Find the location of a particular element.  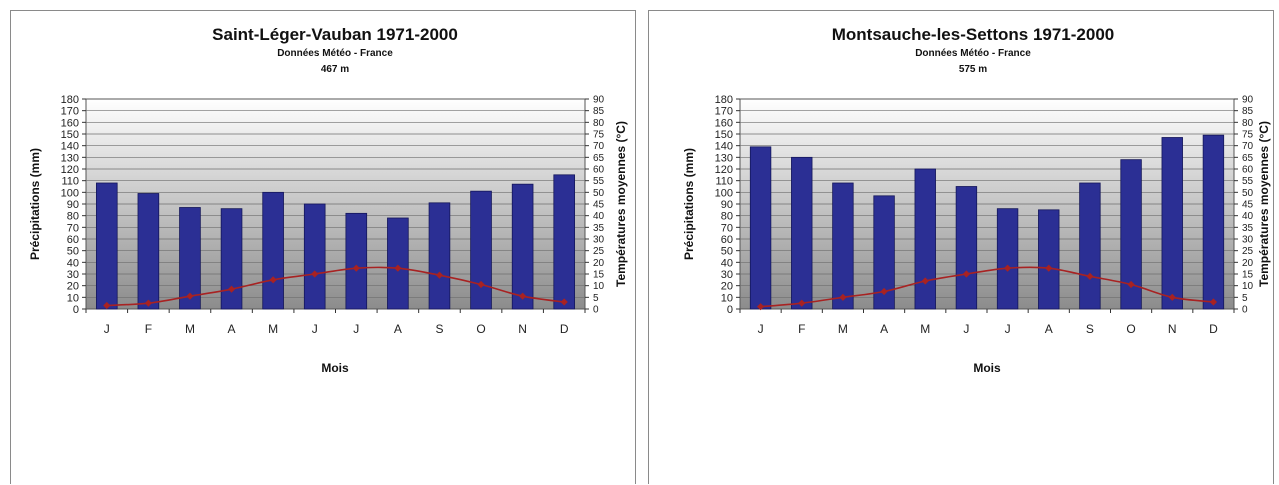

y-tick-label: 70 is located at coordinates (727, 228).